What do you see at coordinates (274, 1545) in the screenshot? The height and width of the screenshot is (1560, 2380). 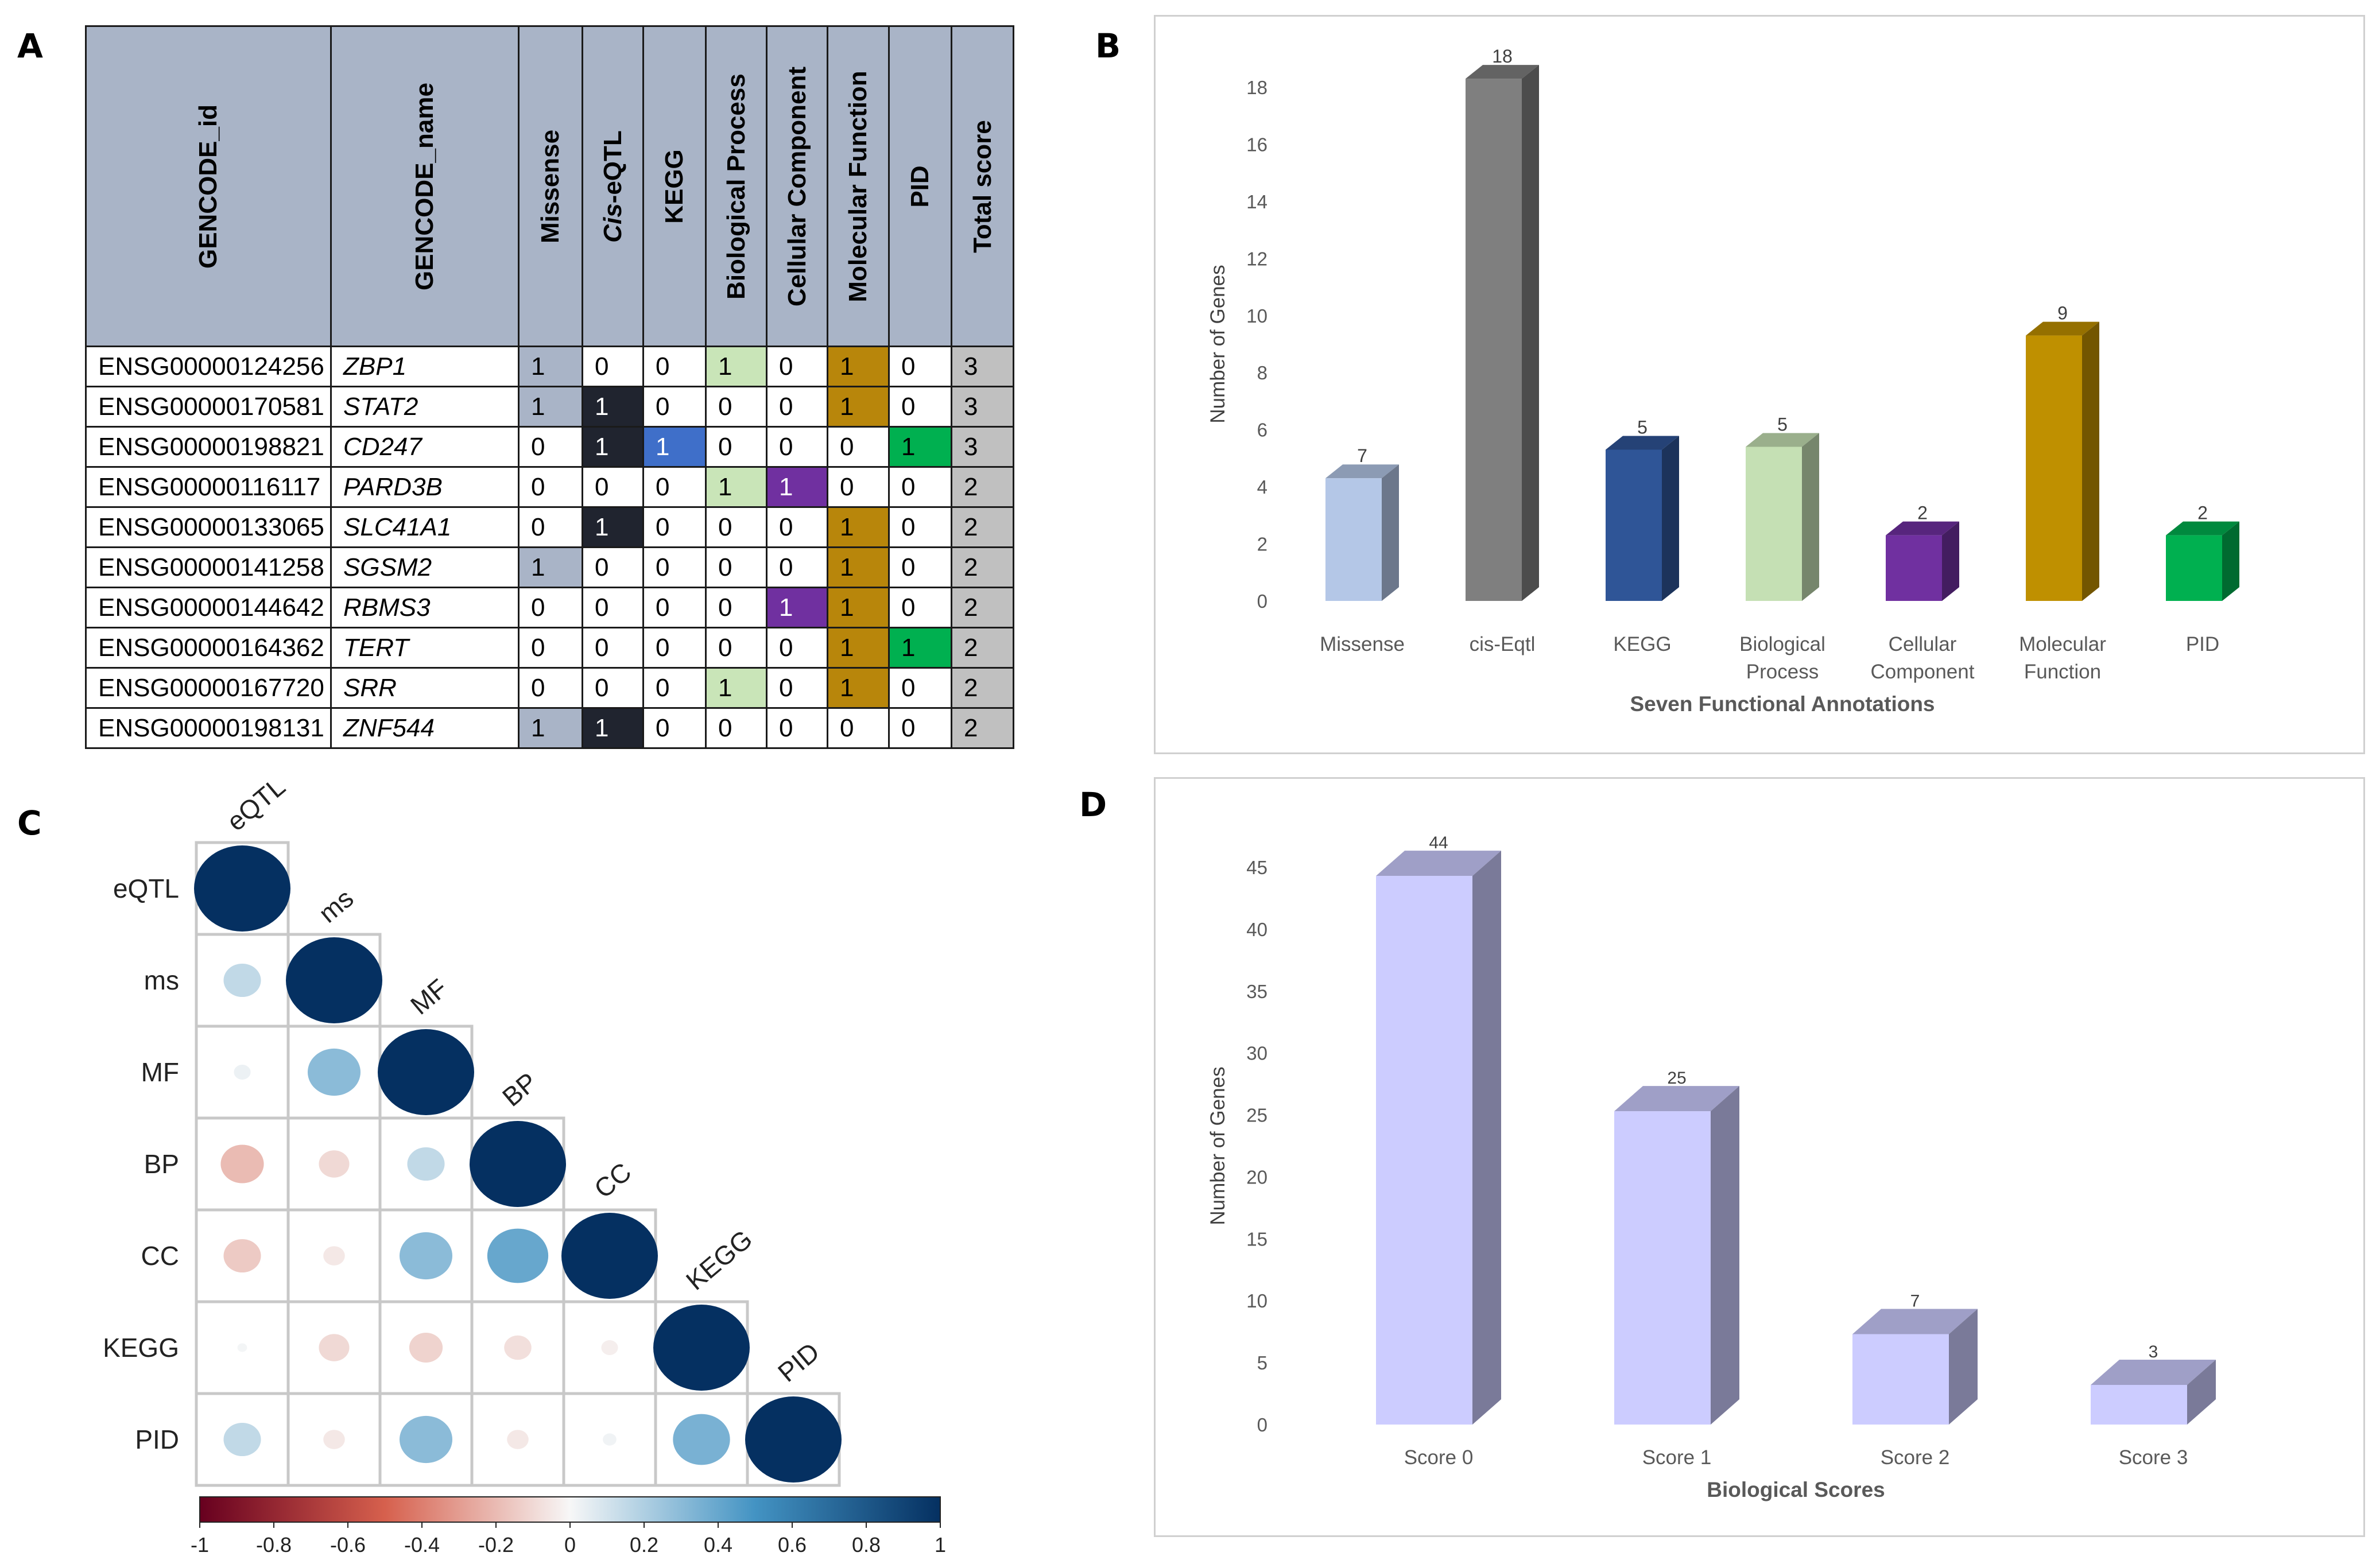 I see `colorbar-tick-label: -0.8` at bounding box center [274, 1545].